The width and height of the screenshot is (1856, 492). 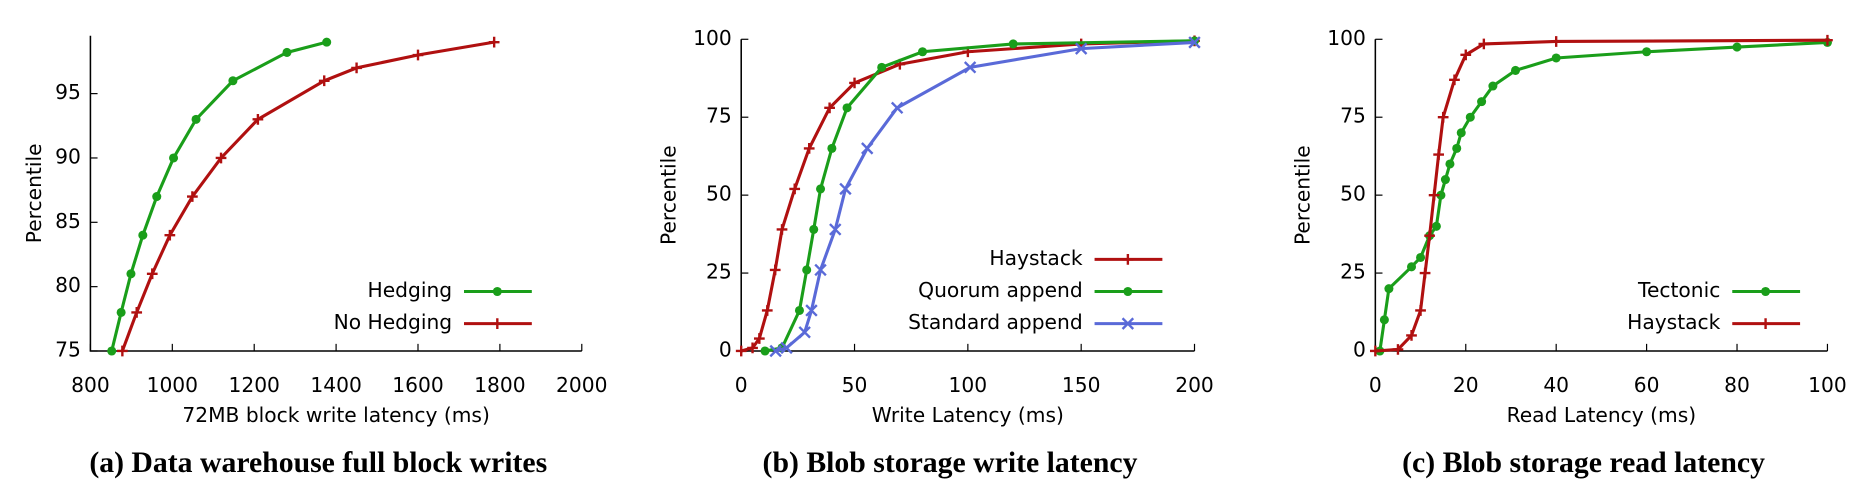 I want to click on x-axis-label: Write Latency (ms), so click(x=968, y=415).